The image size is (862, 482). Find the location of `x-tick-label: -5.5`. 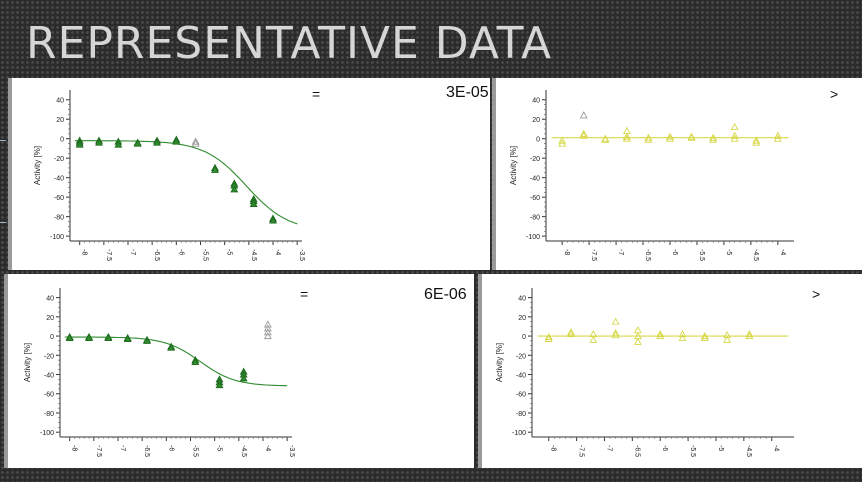

x-tick-label: -5.5 is located at coordinates (195, 451).